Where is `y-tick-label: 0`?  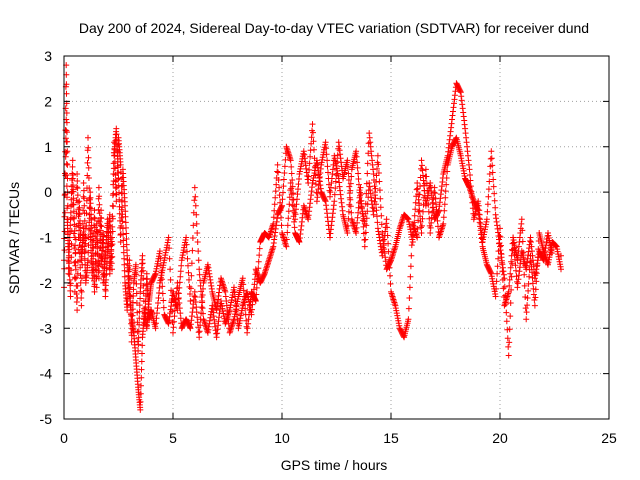
y-tick-label: 0 is located at coordinates (48, 192).